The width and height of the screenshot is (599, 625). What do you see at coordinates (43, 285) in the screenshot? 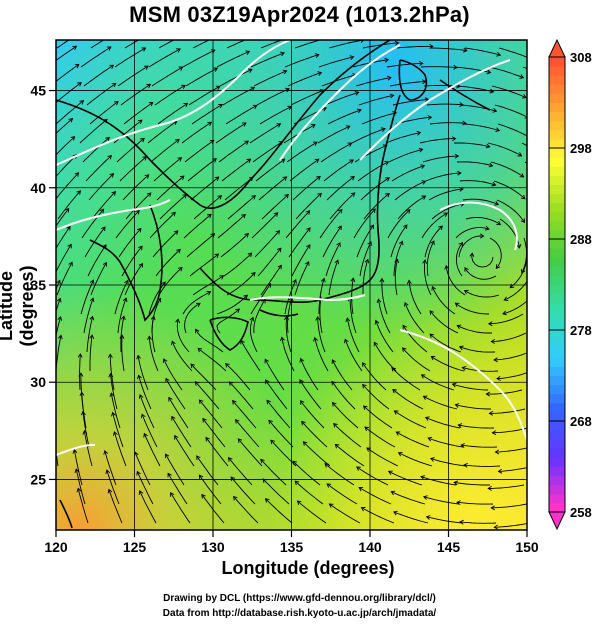
I see `y-axis-ticks: 25 30 35 40 45` at bounding box center [43, 285].